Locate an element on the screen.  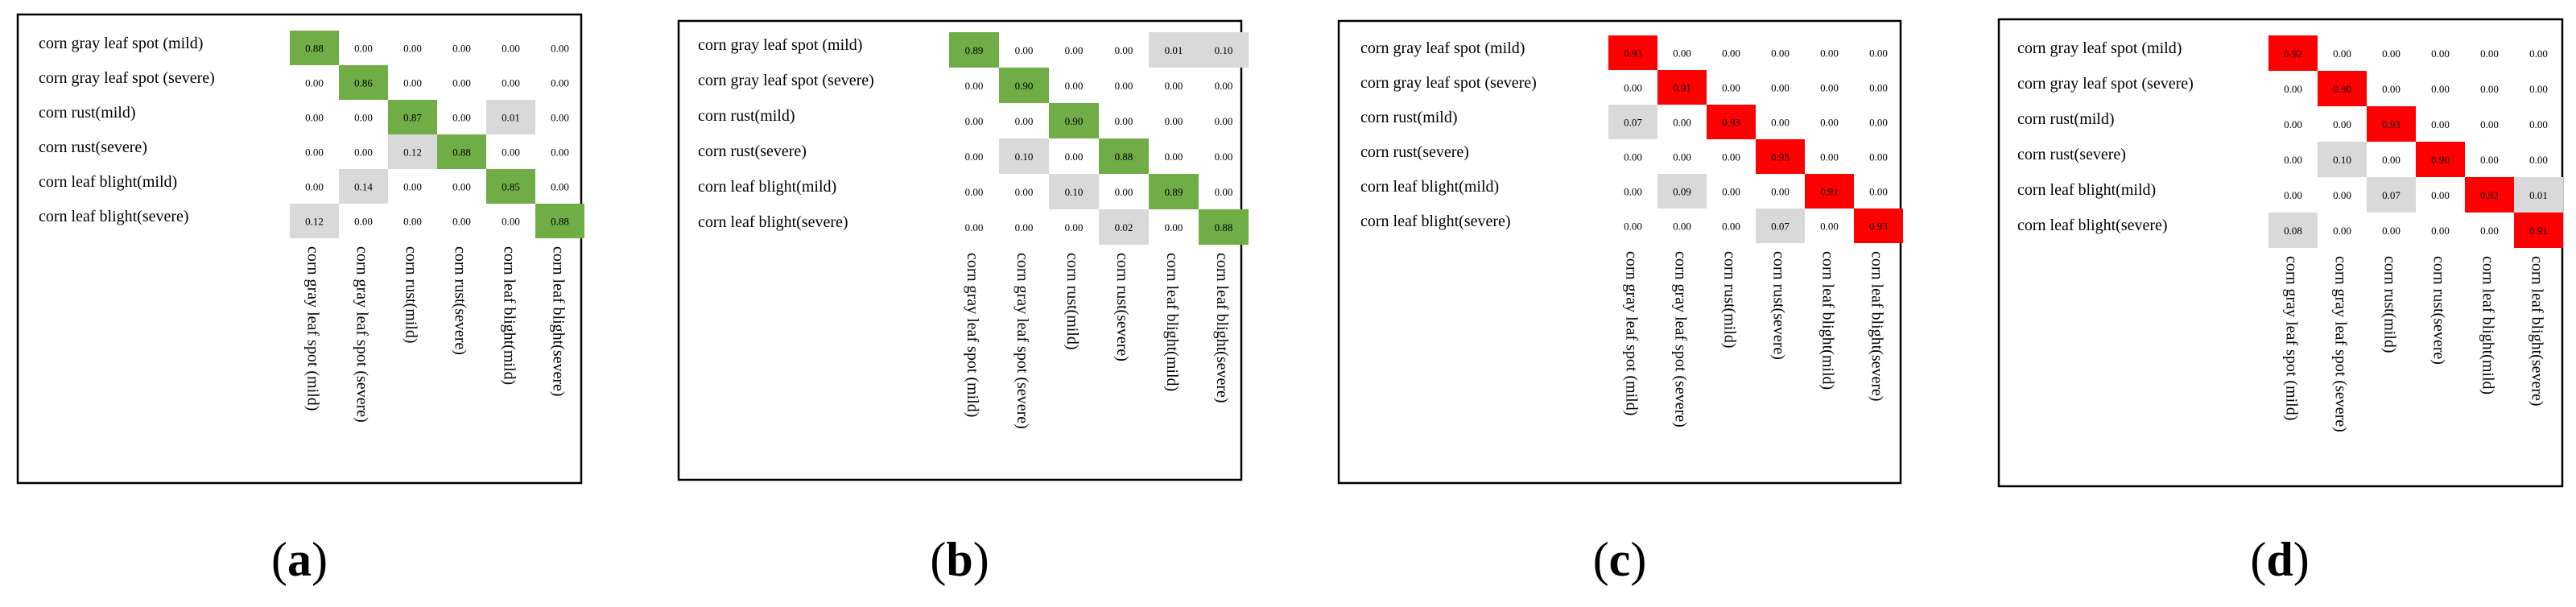
panel-caption: (d) is located at coordinates (2279, 559).